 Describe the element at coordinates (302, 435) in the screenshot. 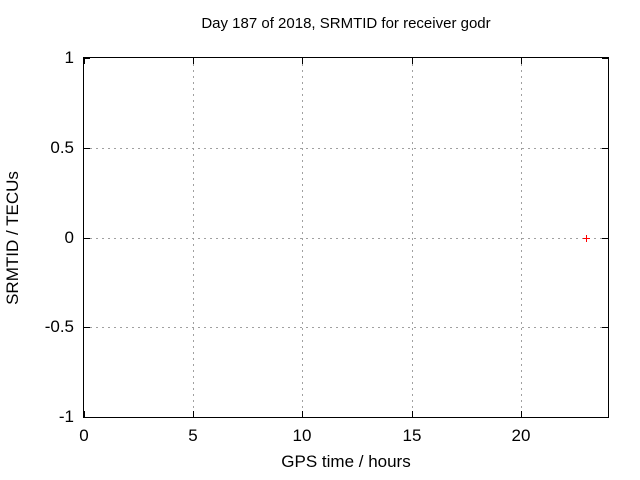

I see `x-tick-label: 10` at that location.